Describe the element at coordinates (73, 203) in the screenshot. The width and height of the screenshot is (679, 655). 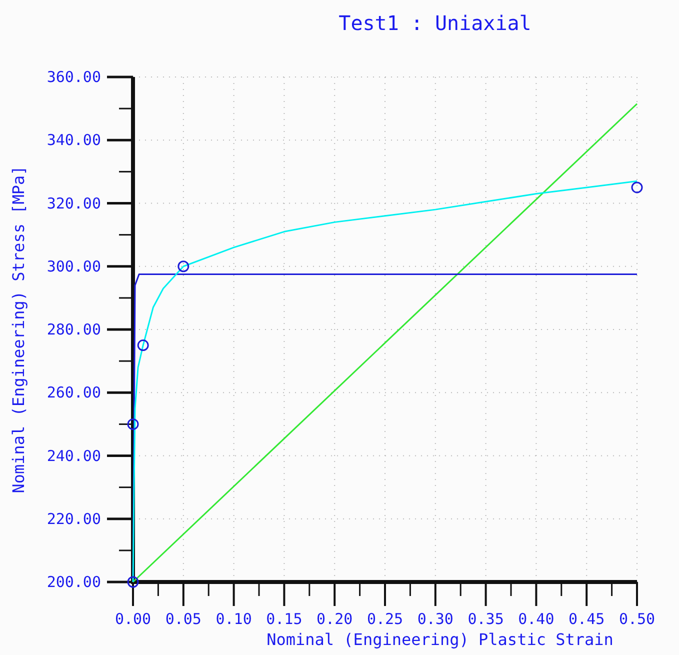
I see `y-tick-label: 320.00` at that location.